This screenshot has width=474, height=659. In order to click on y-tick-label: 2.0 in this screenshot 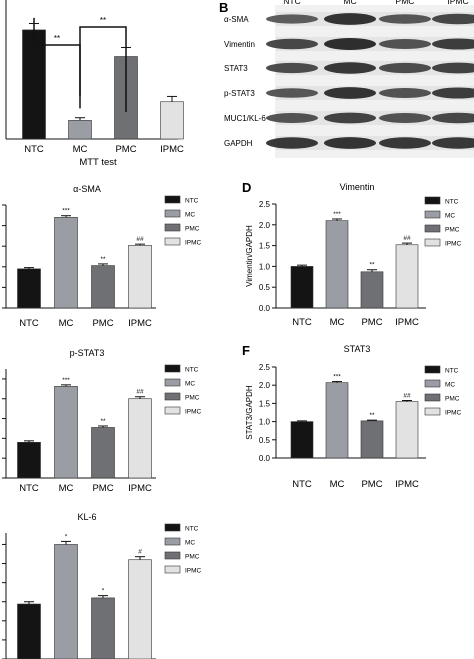, I will do `click(265, 225)`.